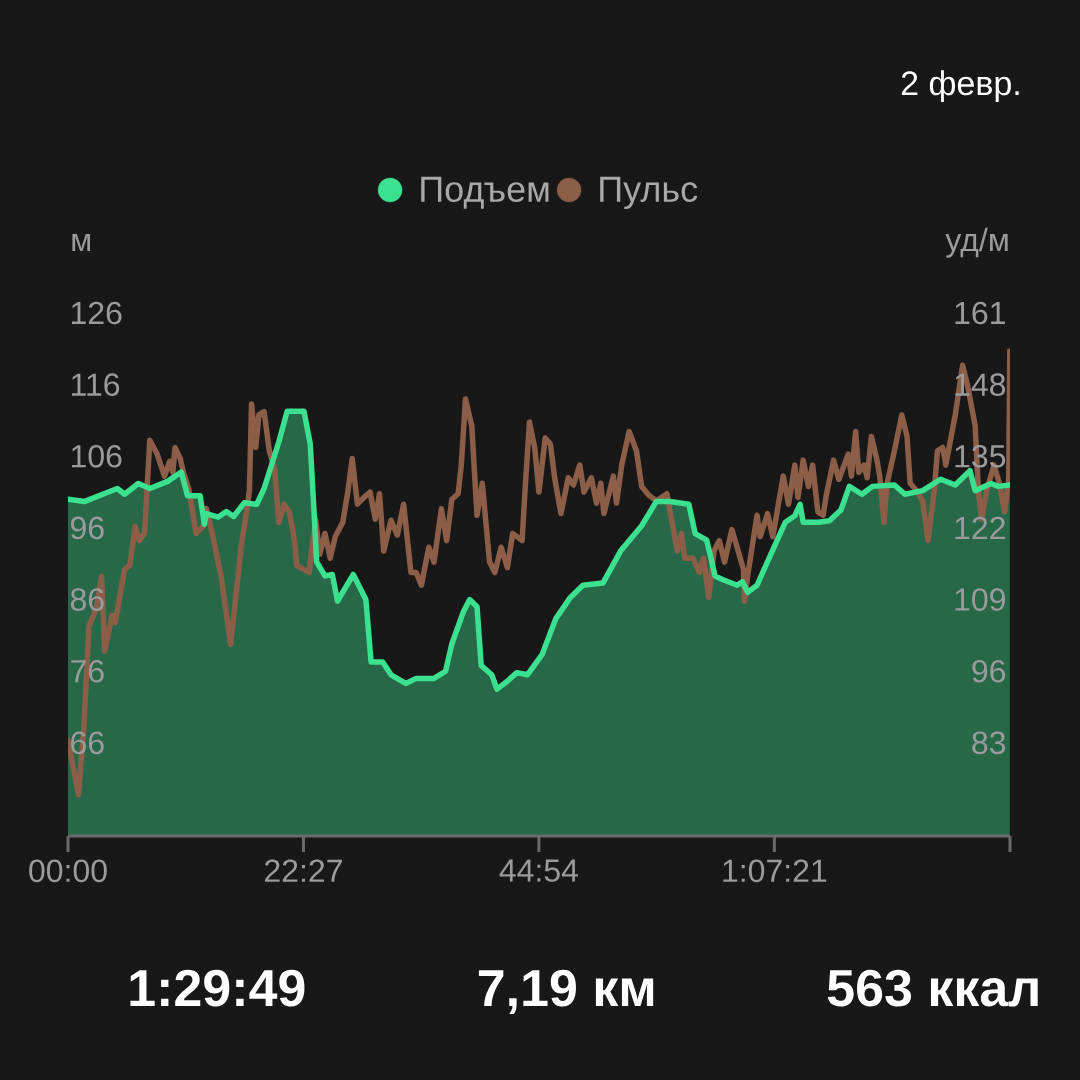 This screenshot has height=1080, width=1080. Describe the element at coordinates (932, 988) in the screenshot. I see `text: 563 ккал` at that location.